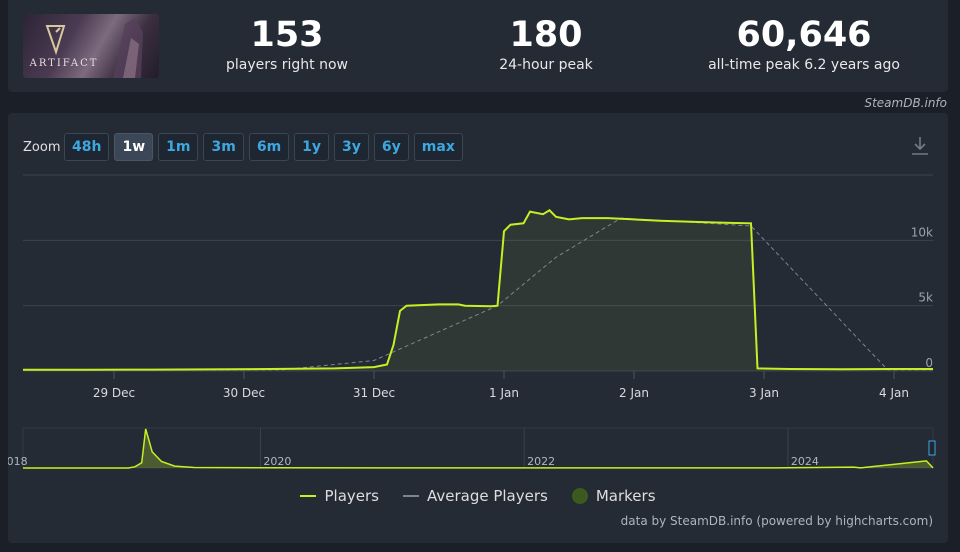  Describe the element at coordinates (579, 496) in the screenshot. I see `markers-legend-dot` at that location.